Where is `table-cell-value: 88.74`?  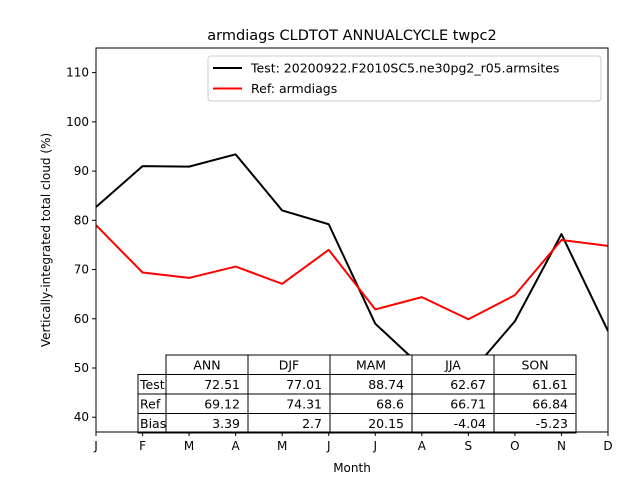
table-cell-value: 88.74 is located at coordinates (386, 384).